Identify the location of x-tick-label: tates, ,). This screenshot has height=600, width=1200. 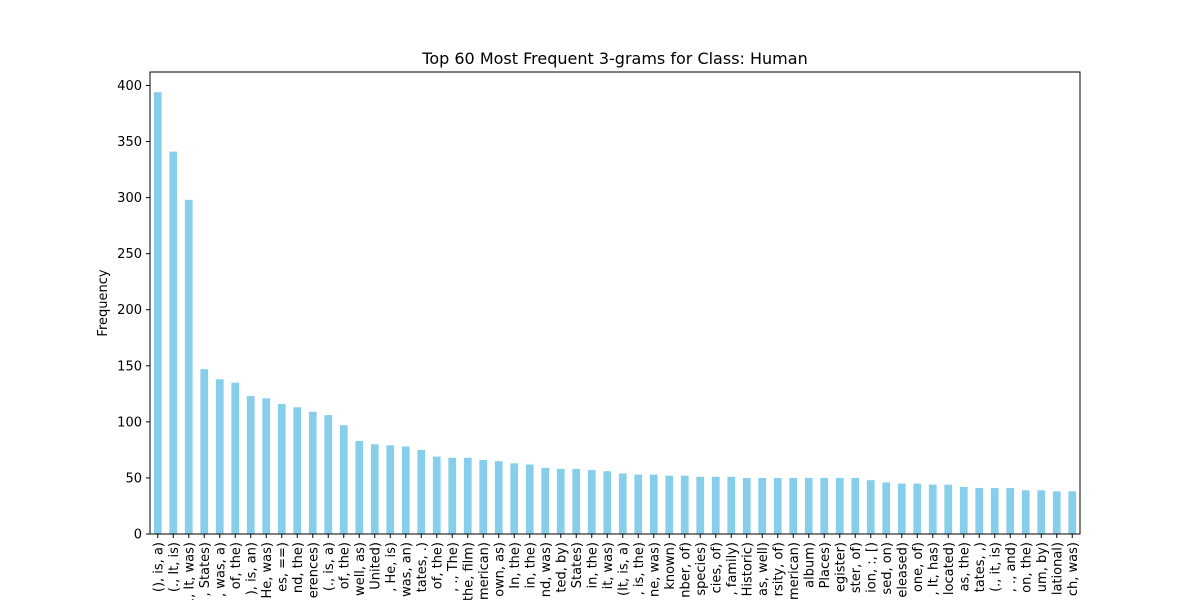
(980, 567).